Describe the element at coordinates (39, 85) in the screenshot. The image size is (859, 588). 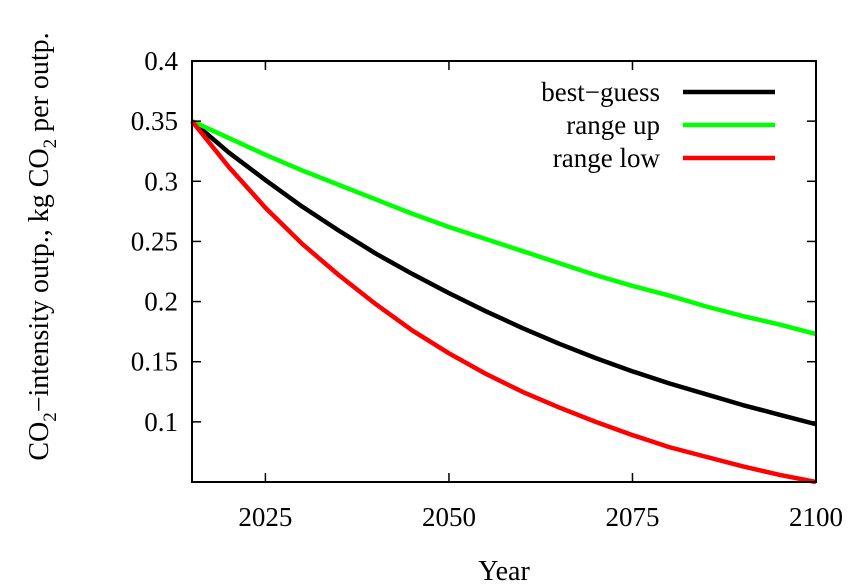
I see `y-axis-label-part: per outp.` at that location.